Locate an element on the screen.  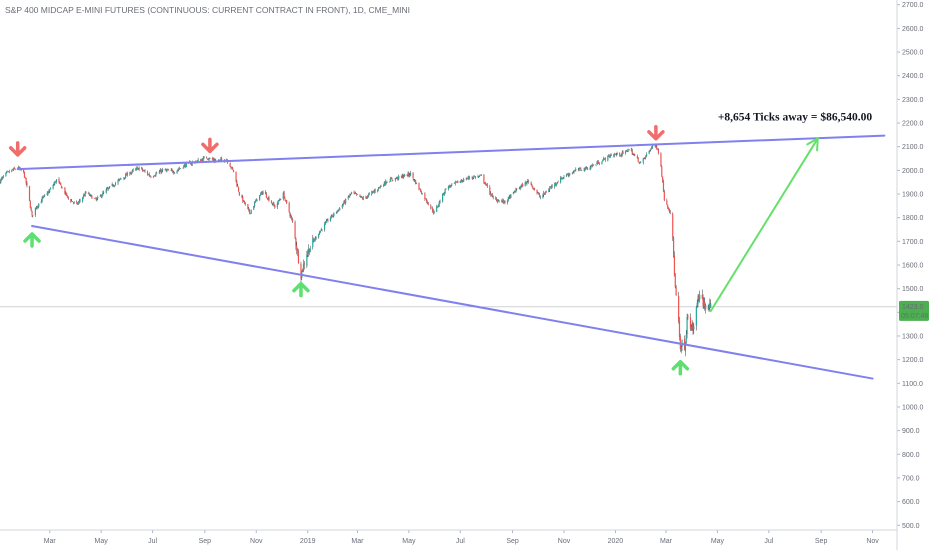
x-tick-label: Mar is located at coordinates (357, 541).